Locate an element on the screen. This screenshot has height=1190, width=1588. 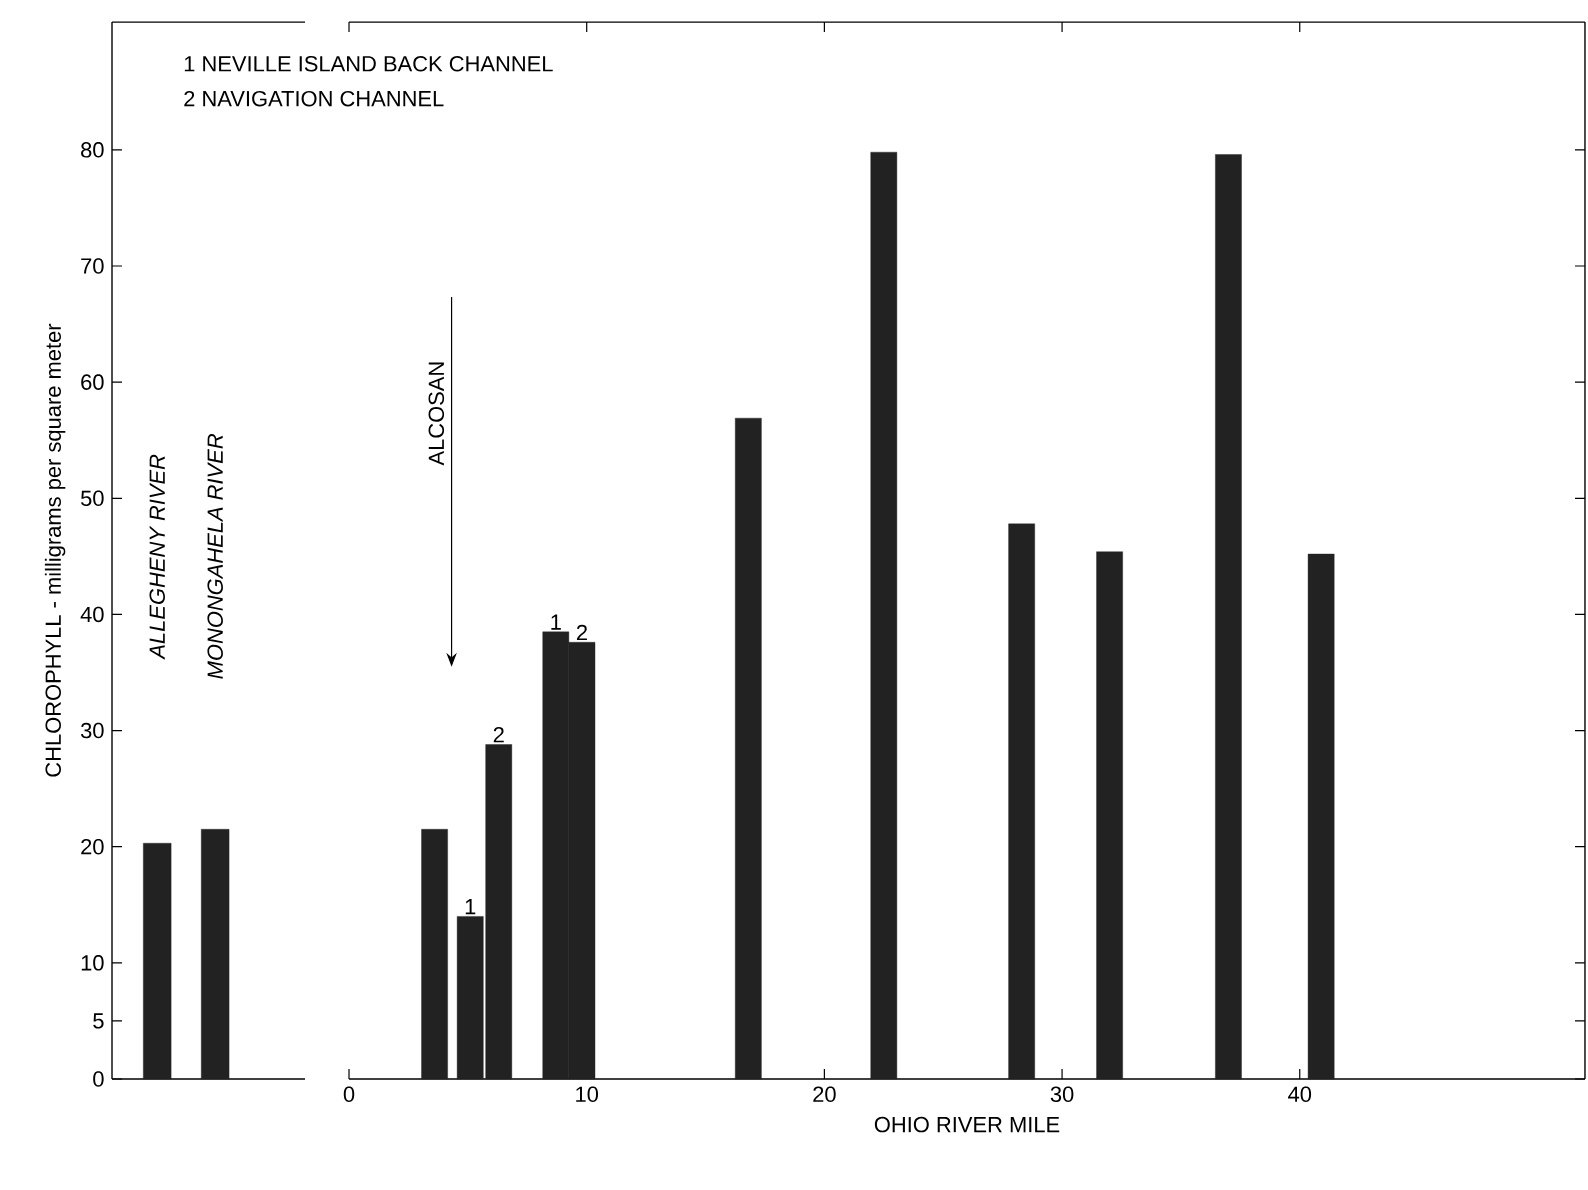
y-axis-title: CHLOROPHYLL - milligrams per square meter is located at coordinates (55, 550).